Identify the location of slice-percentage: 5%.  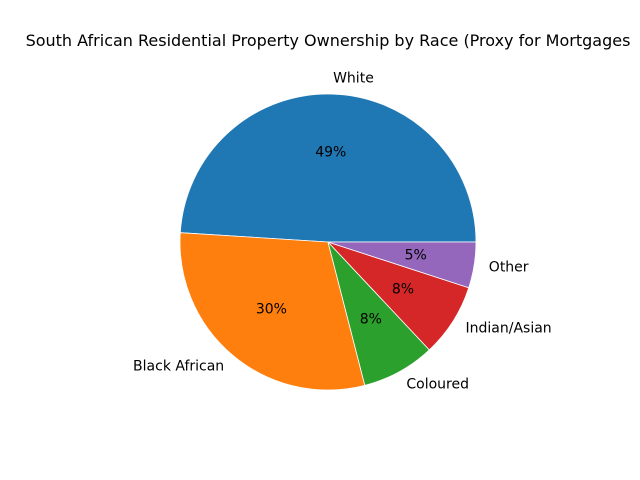
(415, 255).